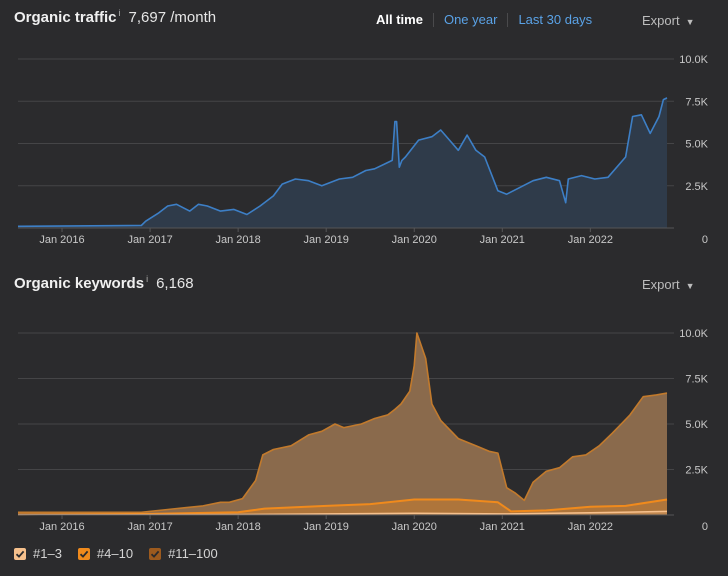  I want to click on tab-last-30-days: Last 30 days, so click(555, 19).